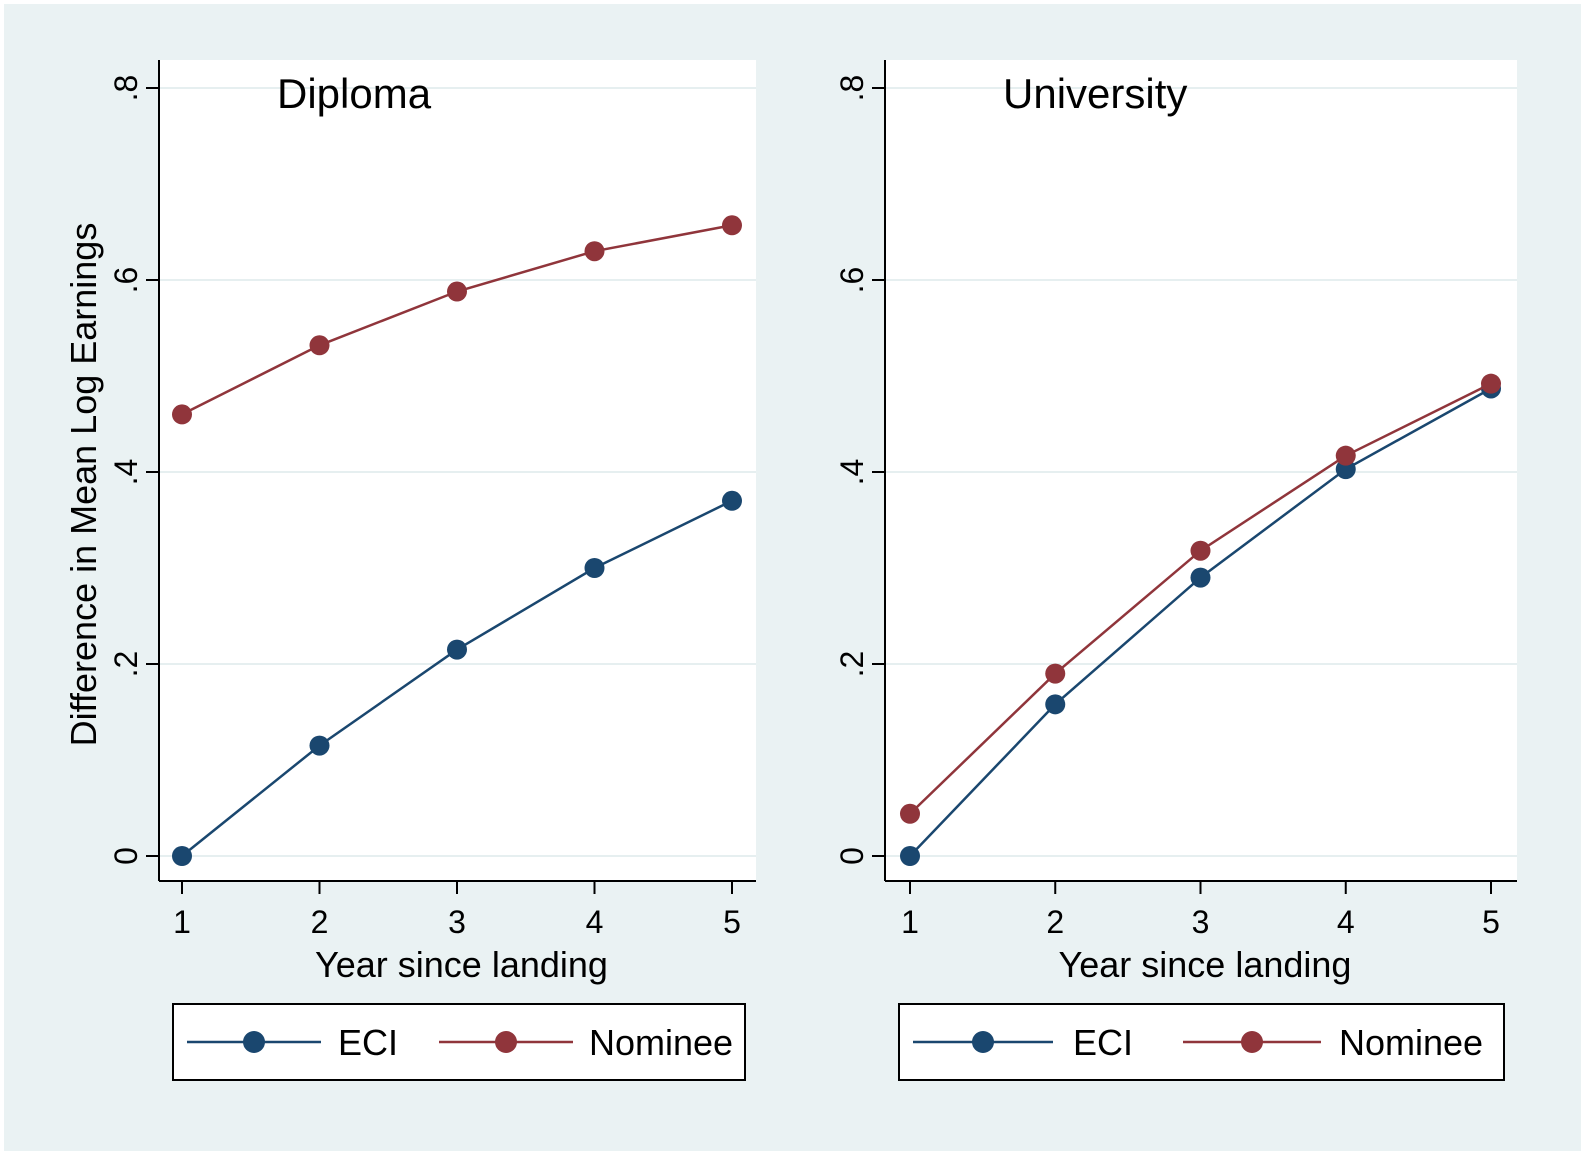 This screenshot has width=1585, height=1155. I want to click on y-axis-title: Difference in Mean Log Earnings, so click(83, 485).